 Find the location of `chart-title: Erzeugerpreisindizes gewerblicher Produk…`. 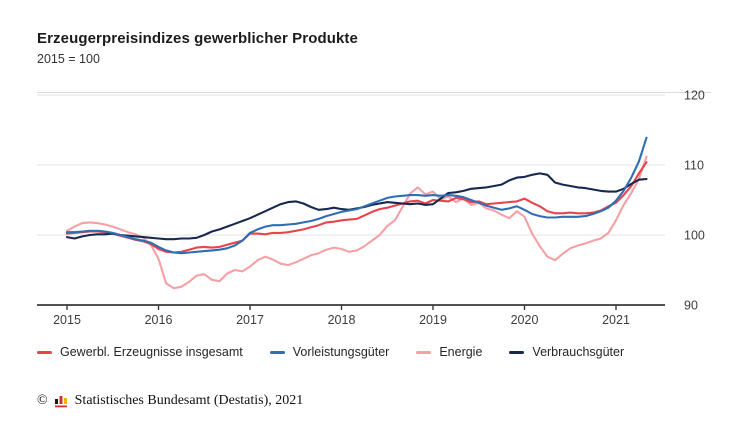

chart-title: Erzeugerpreisindizes gewerblicher Produk… is located at coordinates (197, 38).